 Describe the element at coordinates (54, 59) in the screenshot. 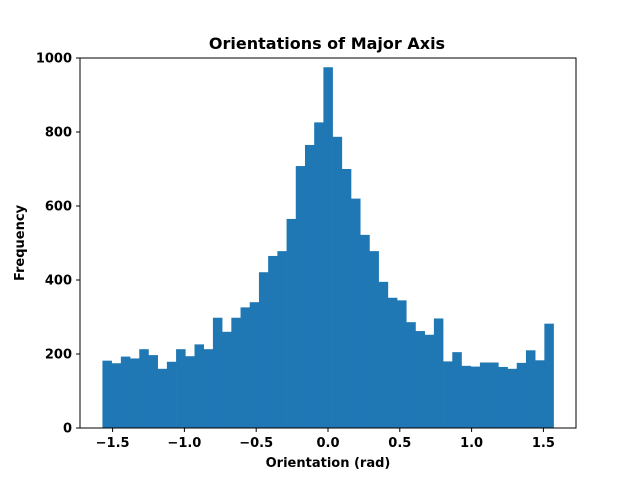

I see `y-tick-label: 1000` at that location.